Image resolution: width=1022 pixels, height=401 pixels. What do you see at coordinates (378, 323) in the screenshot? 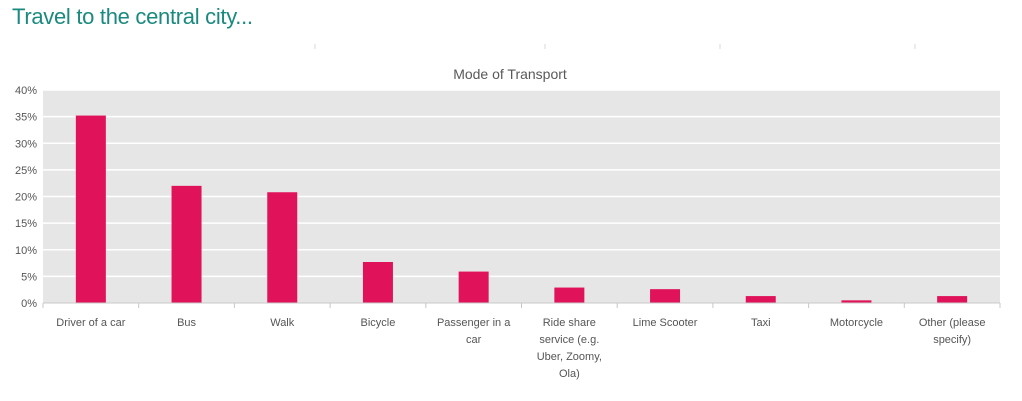
I see `x-category-label: Bicycle` at bounding box center [378, 323].